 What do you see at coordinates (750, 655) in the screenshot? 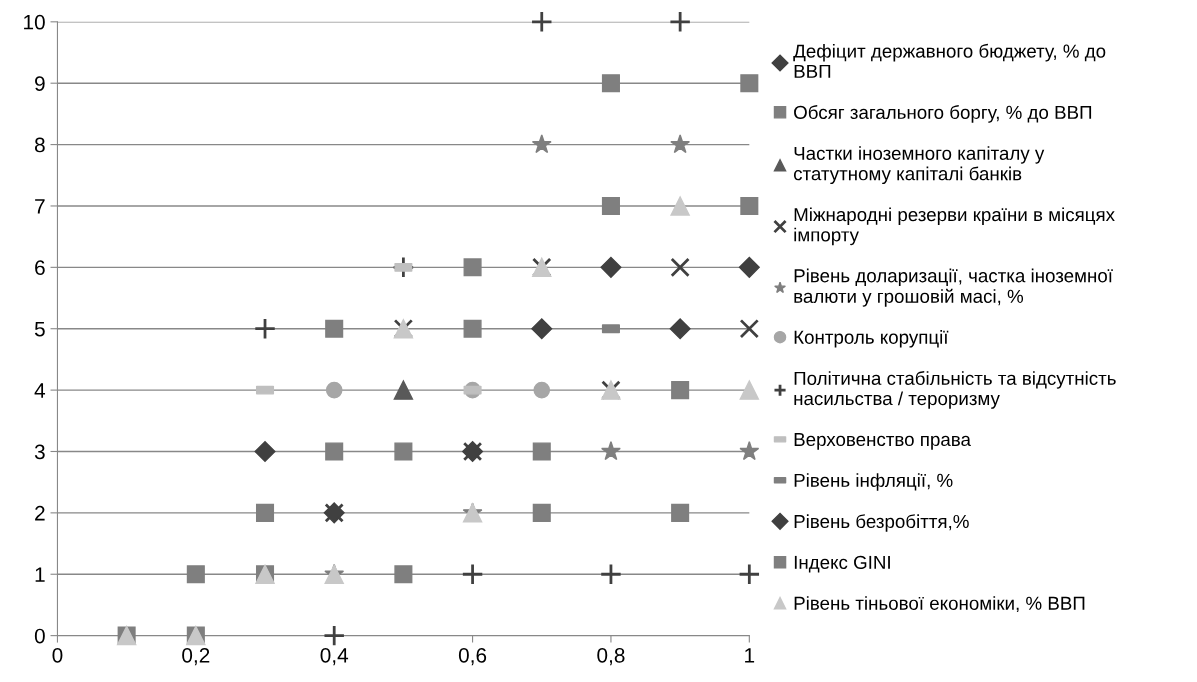
I see `x-tick-label: 1` at bounding box center [750, 655].